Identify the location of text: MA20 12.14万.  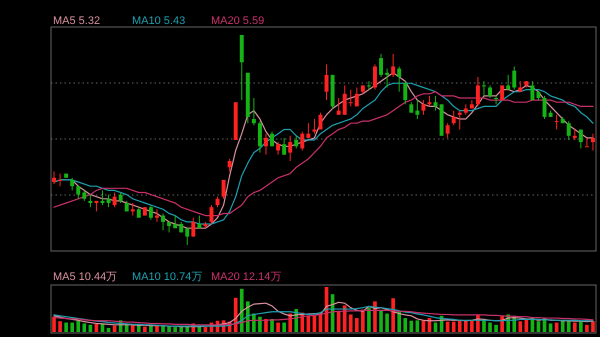
(246, 277).